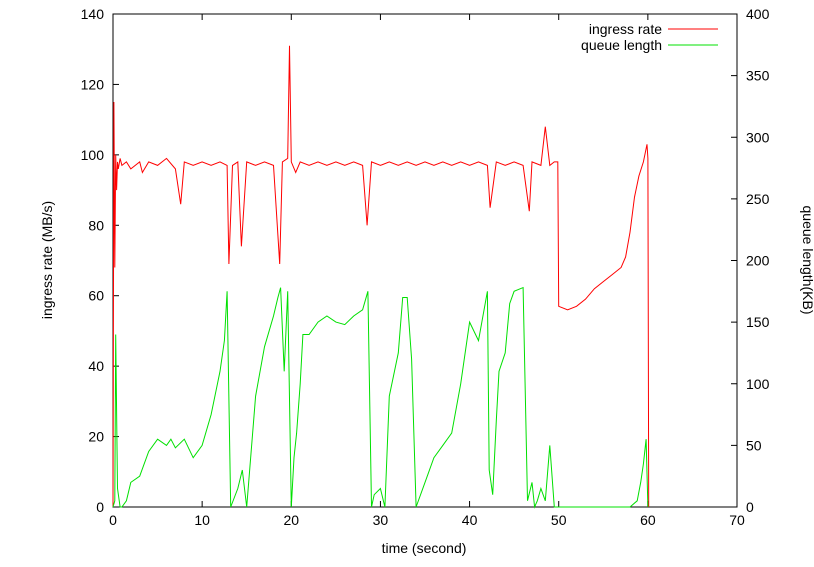  Describe the element at coordinates (96, 437) in the screenshot. I see `y-tick-label: 20` at that location.